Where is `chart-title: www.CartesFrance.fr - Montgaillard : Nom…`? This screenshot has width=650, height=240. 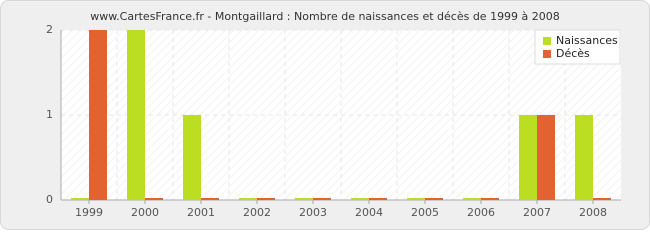
chart-title: www.CartesFrance.fr - Montgaillard : Nom… is located at coordinates (325, 16).